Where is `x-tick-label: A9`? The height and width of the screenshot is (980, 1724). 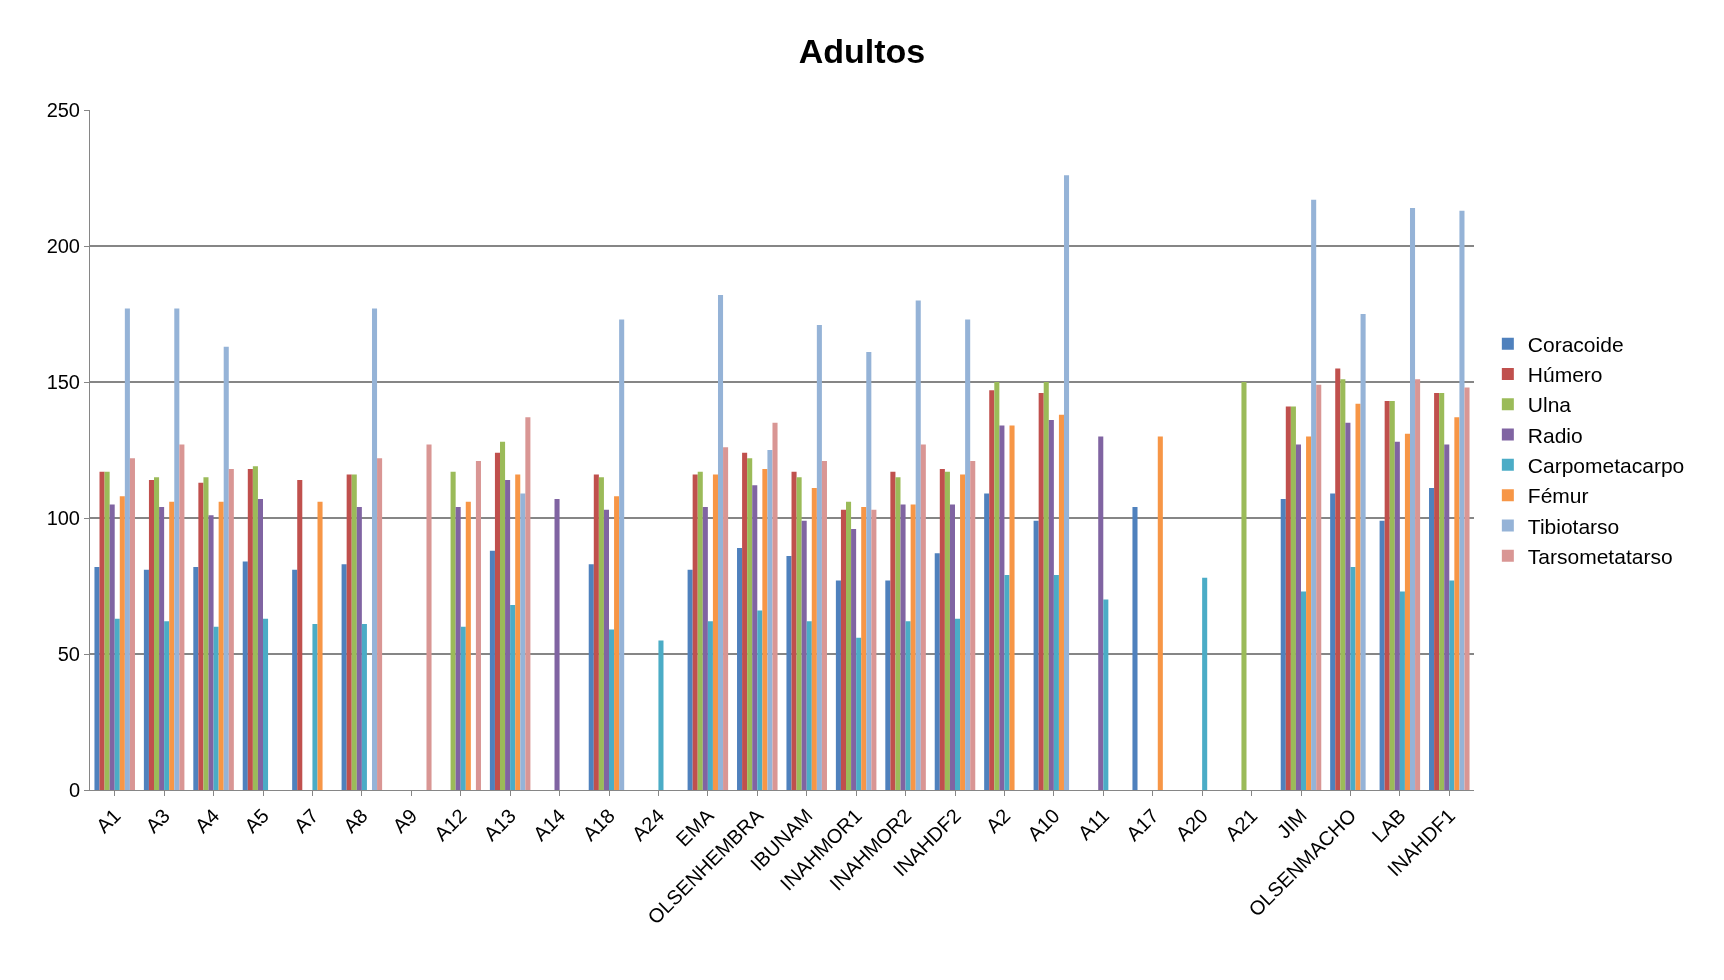
x-tick-label: A9 is located at coordinates (405, 821).